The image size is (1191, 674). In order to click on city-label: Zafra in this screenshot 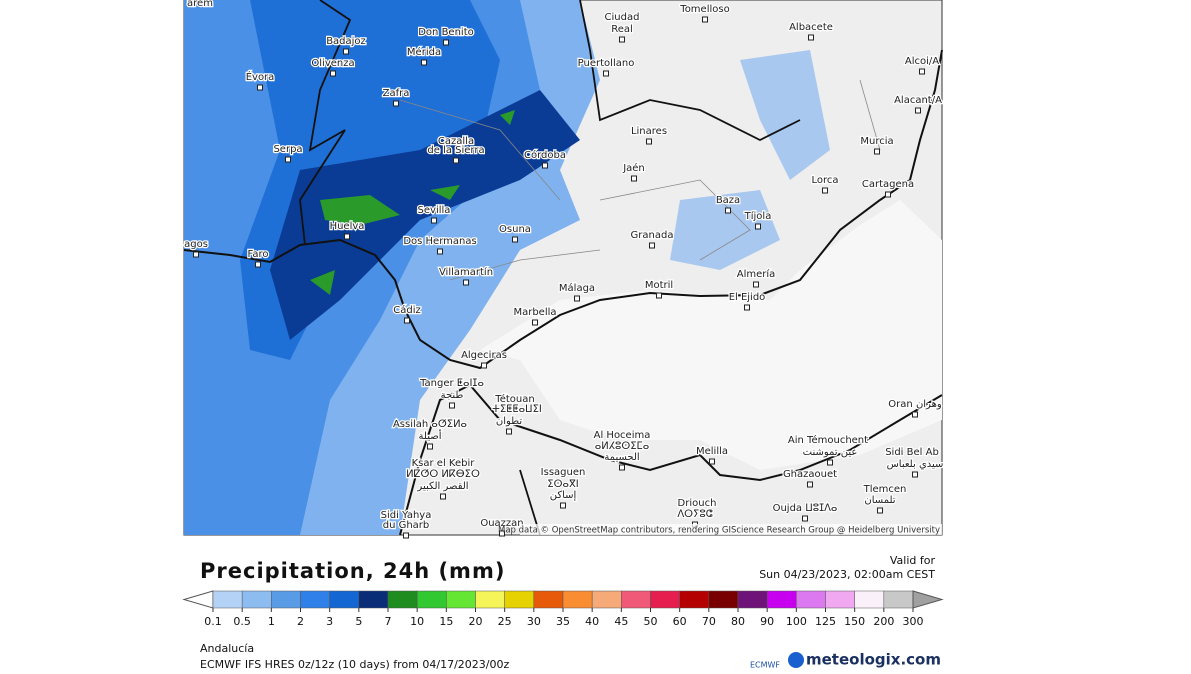, I will do `click(396, 93)`.